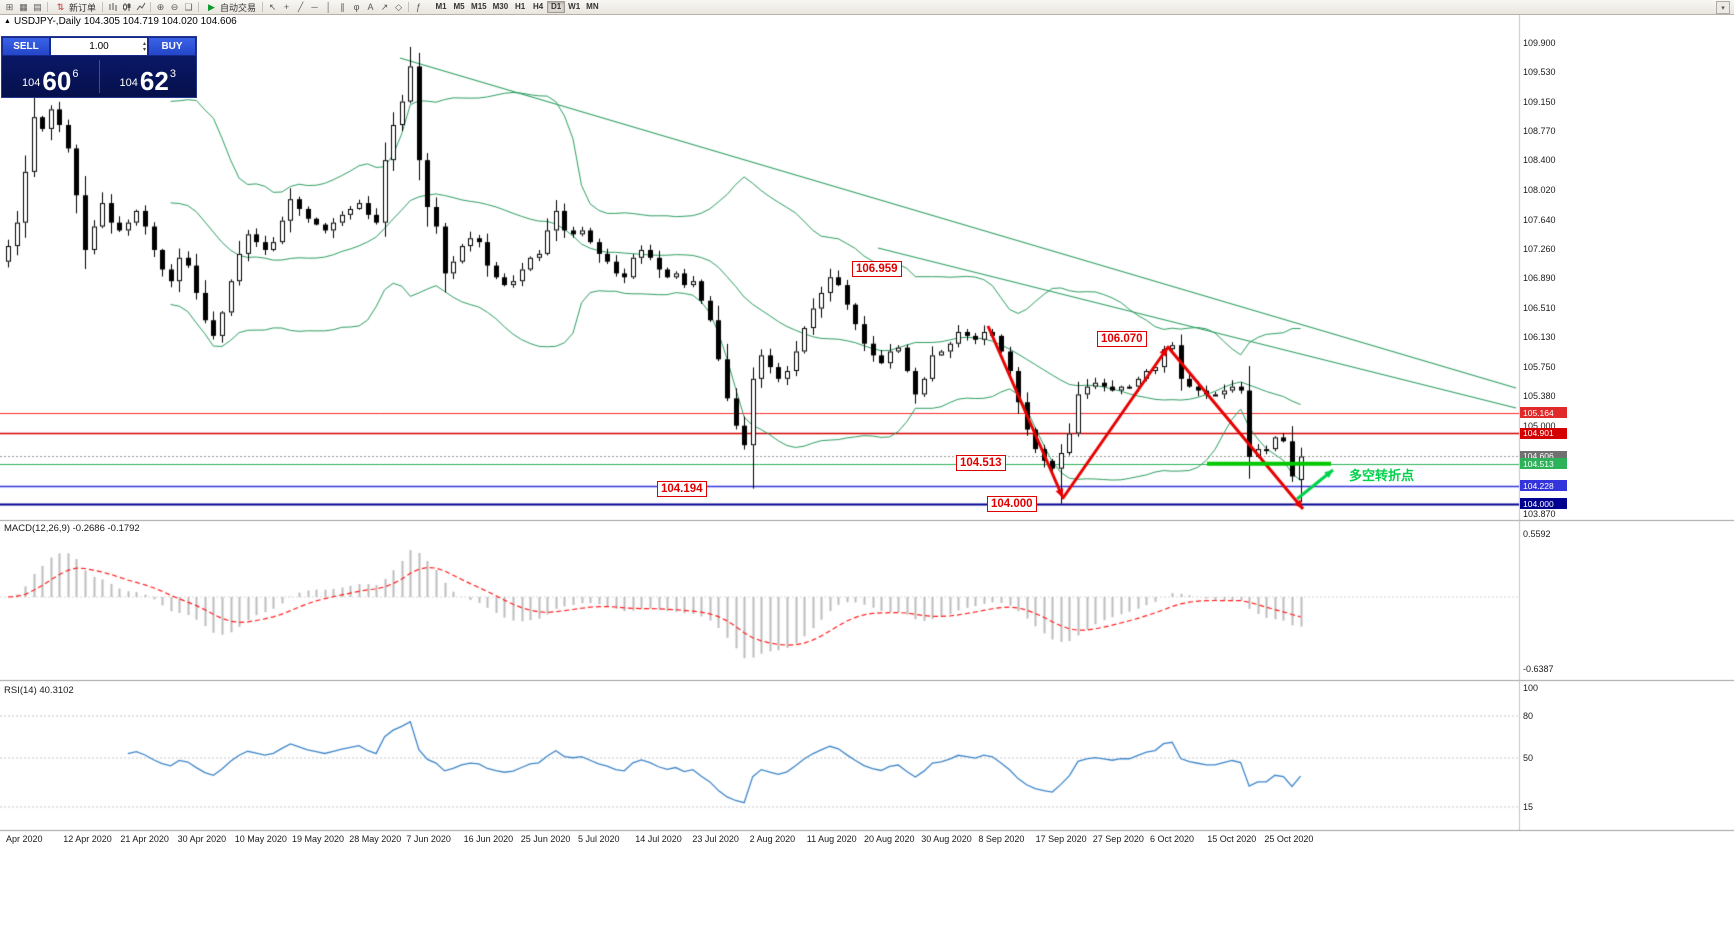 The image size is (1734, 939). I want to click on timeframe-mn-button: MN, so click(592, 7).